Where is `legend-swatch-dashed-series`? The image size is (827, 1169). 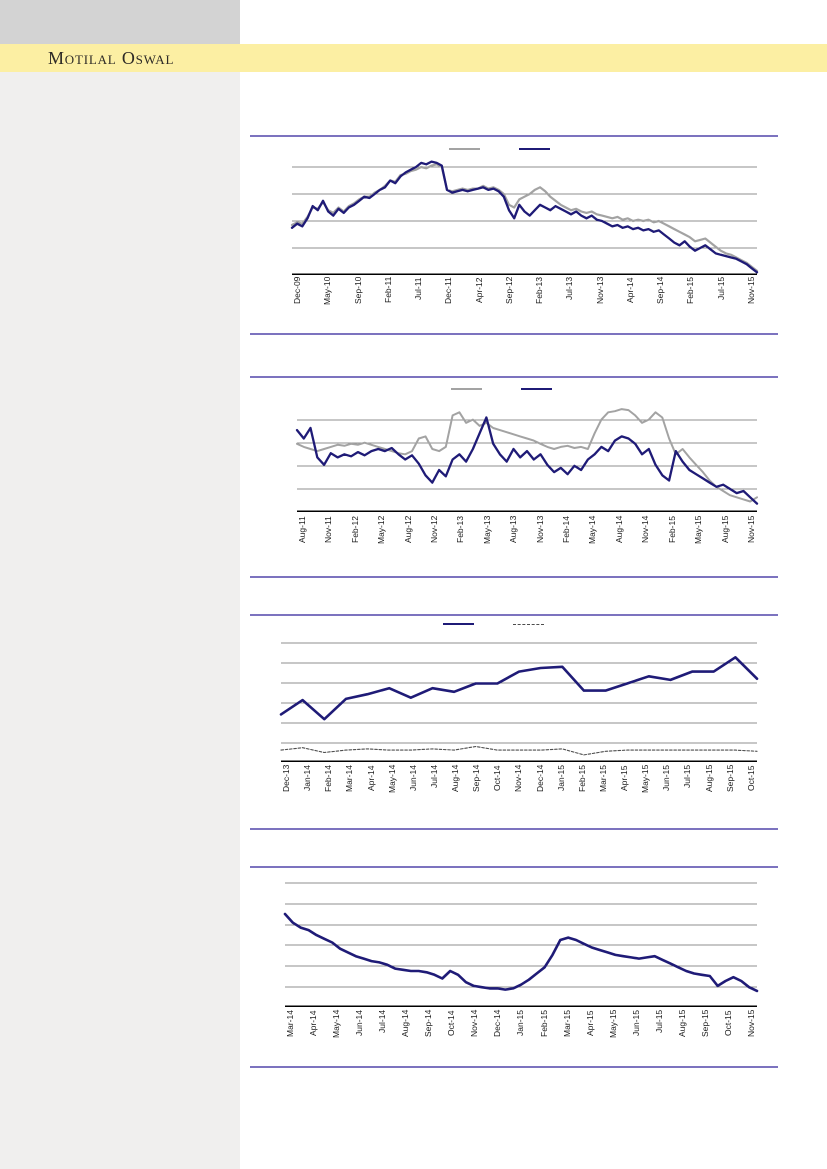
legend-swatch-dashed-series is located at coordinates (528, 624).